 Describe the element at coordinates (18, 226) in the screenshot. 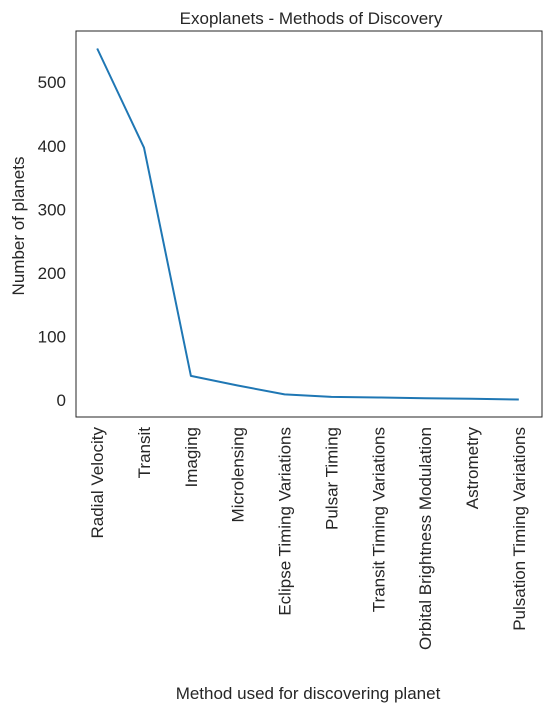

I see `y-axis-label: Number of planets` at that location.